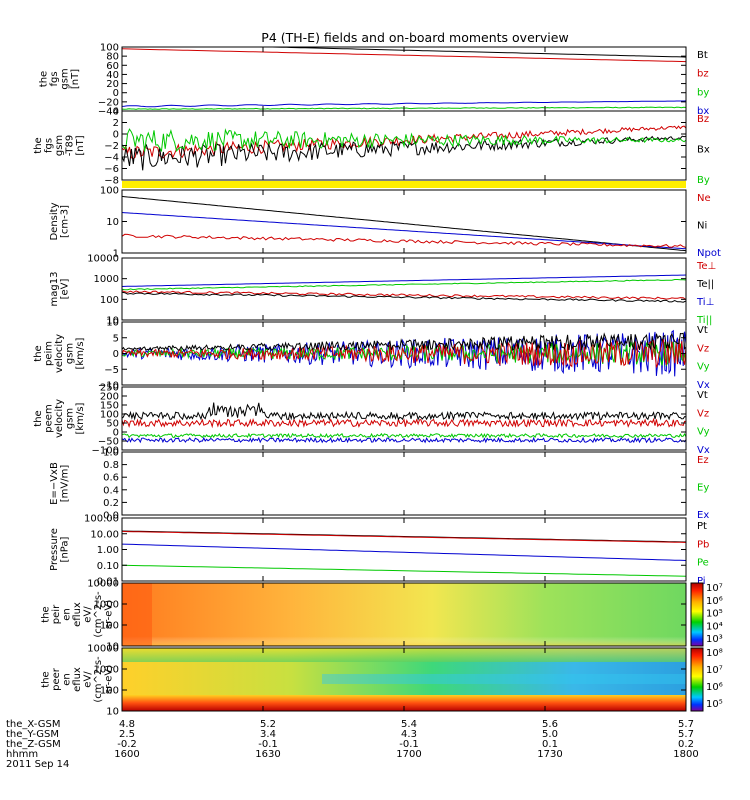 Image resolution: width=750 pixels, height=800 pixels. I want to click on colorbar-label: 10⁷, so click(714, 588).